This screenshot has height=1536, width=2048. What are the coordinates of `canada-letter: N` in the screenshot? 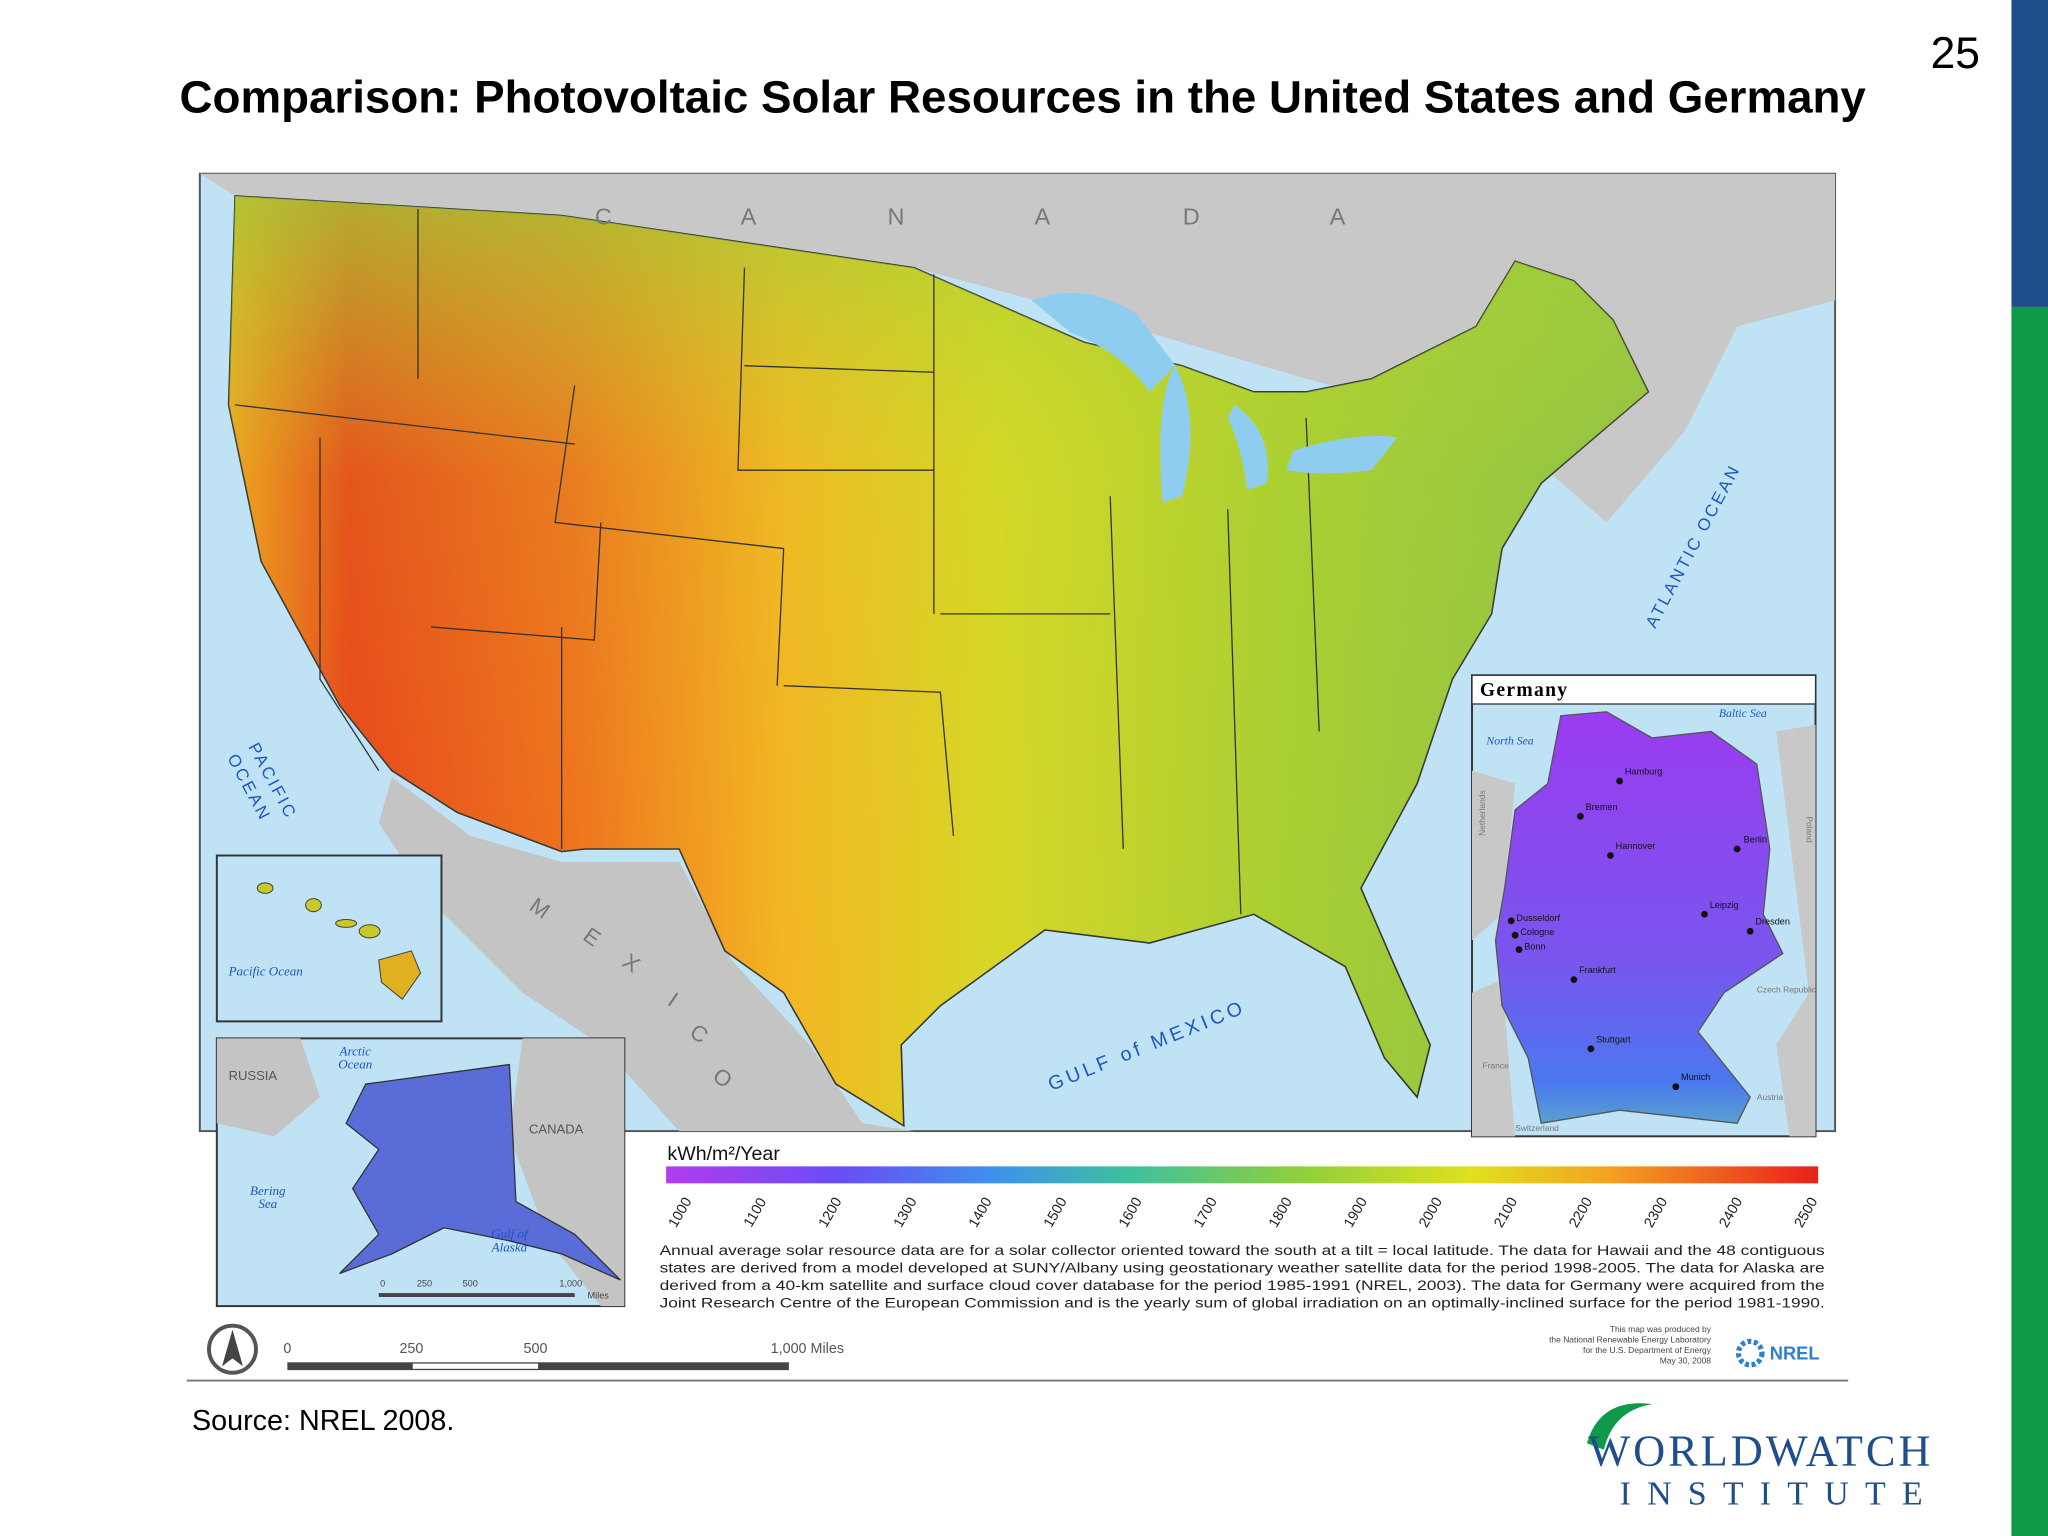 It's located at (896, 217).